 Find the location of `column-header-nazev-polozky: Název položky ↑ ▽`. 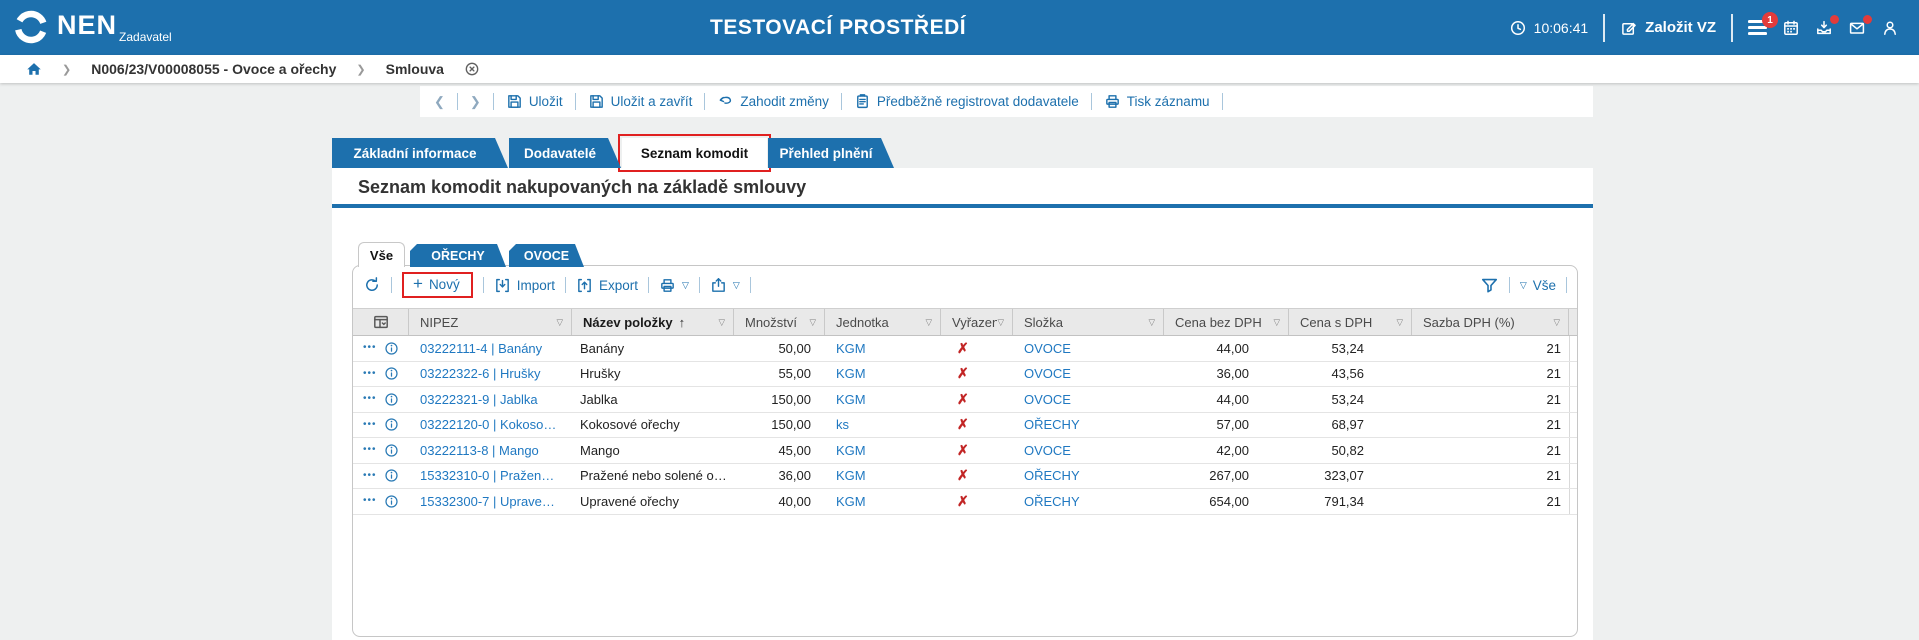

column-header-nazev-polozky: Název položky ↑ ▽ is located at coordinates (653, 322).